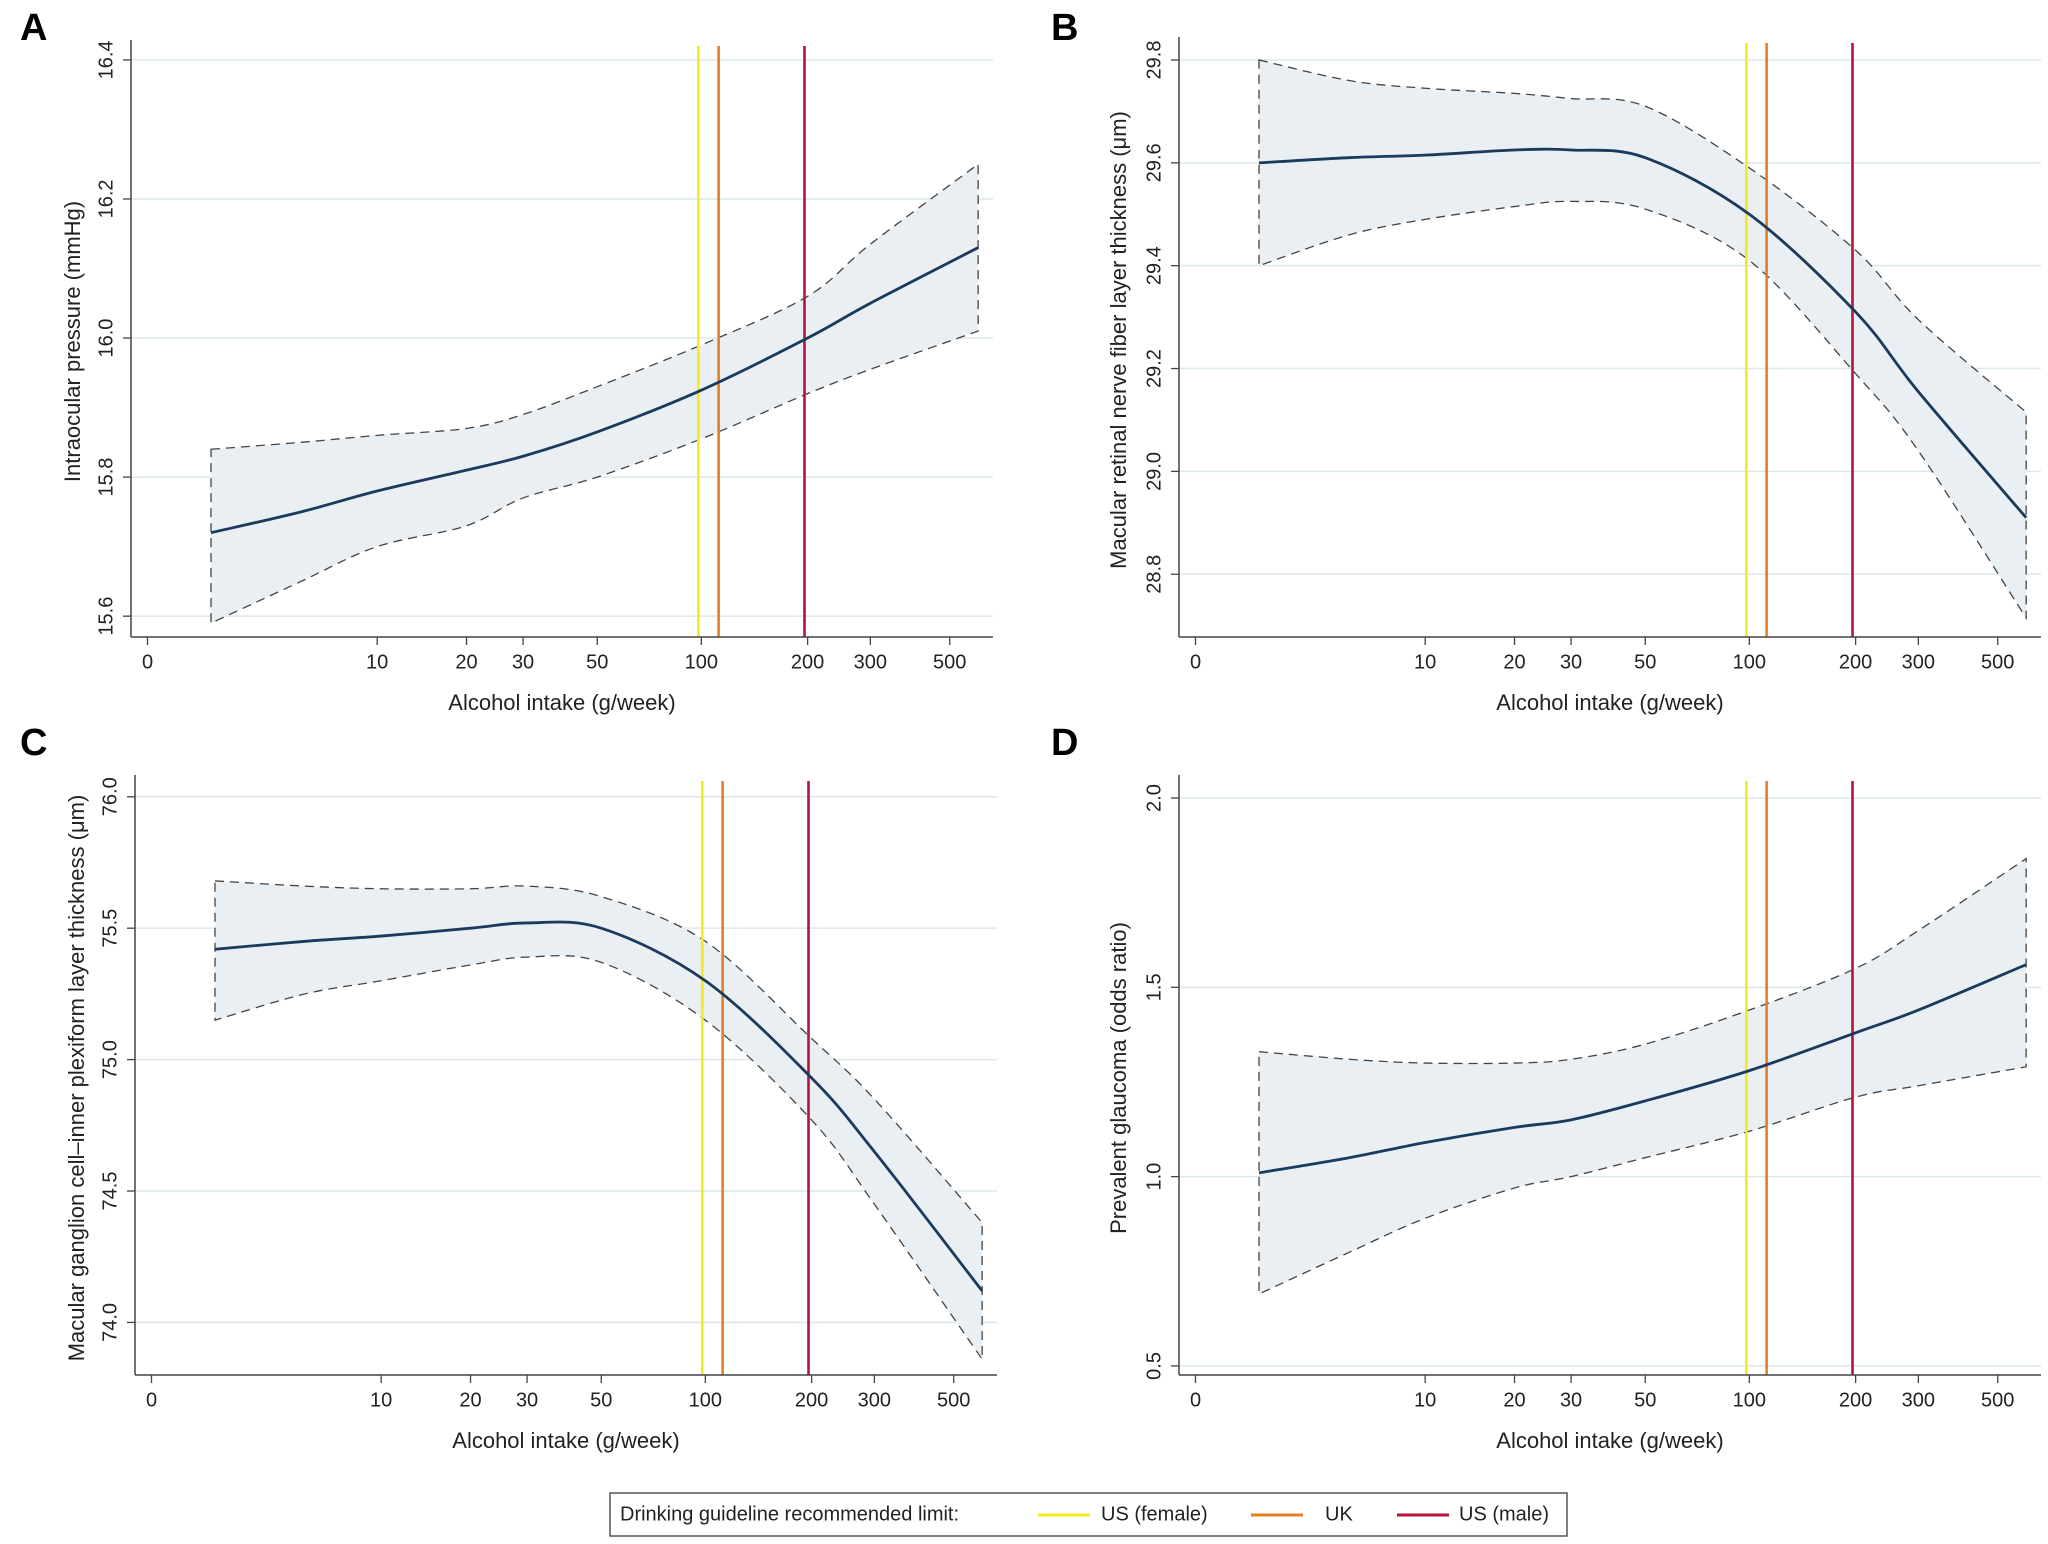 The height and width of the screenshot is (1544, 2048). What do you see at coordinates (33, 28) in the screenshot?
I see `panel-letter: A` at bounding box center [33, 28].